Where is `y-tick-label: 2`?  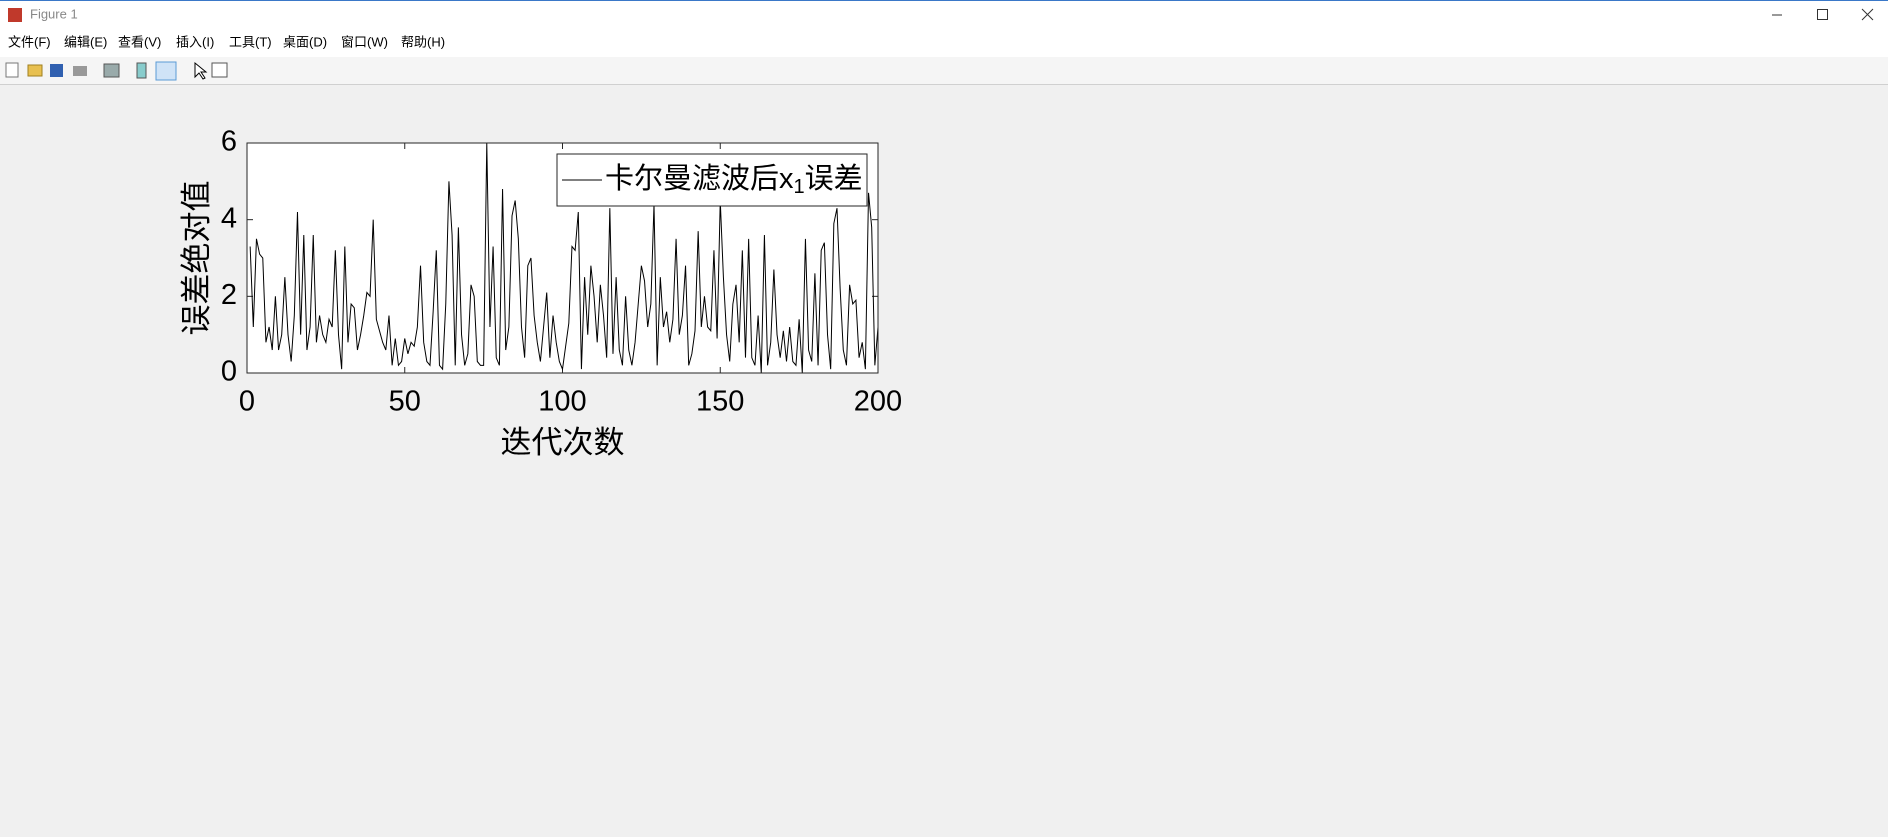 y-tick-label: 2 is located at coordinates (229, 295).